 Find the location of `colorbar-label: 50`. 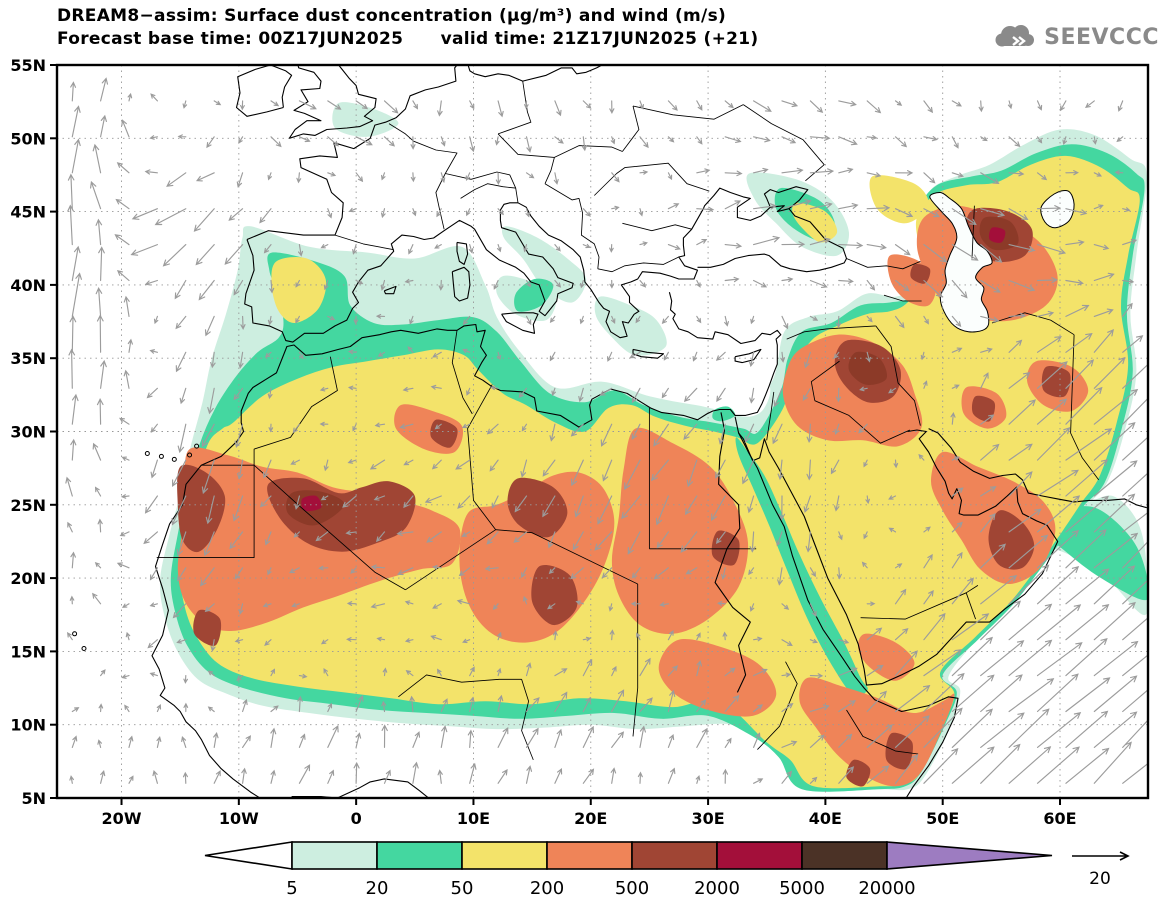

colorbar-label: 50 is located at coordinates (462, 888).